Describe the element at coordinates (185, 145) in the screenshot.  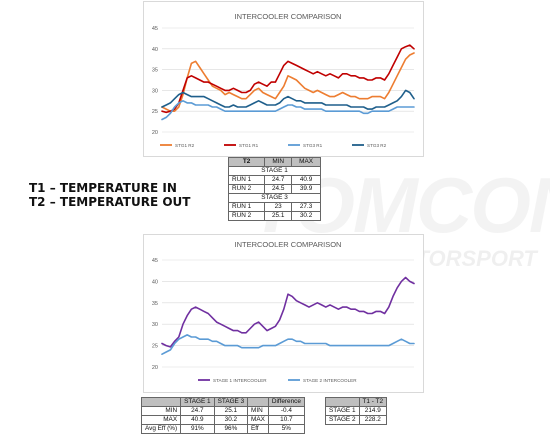
I see `legend-label: STG1 R2` at that location.